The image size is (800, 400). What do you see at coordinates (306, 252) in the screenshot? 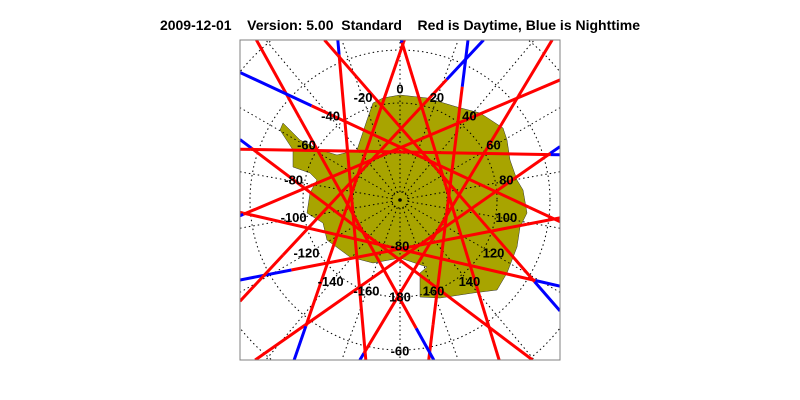
I see `longitude-label: -120` at bounding box center [306, 252].